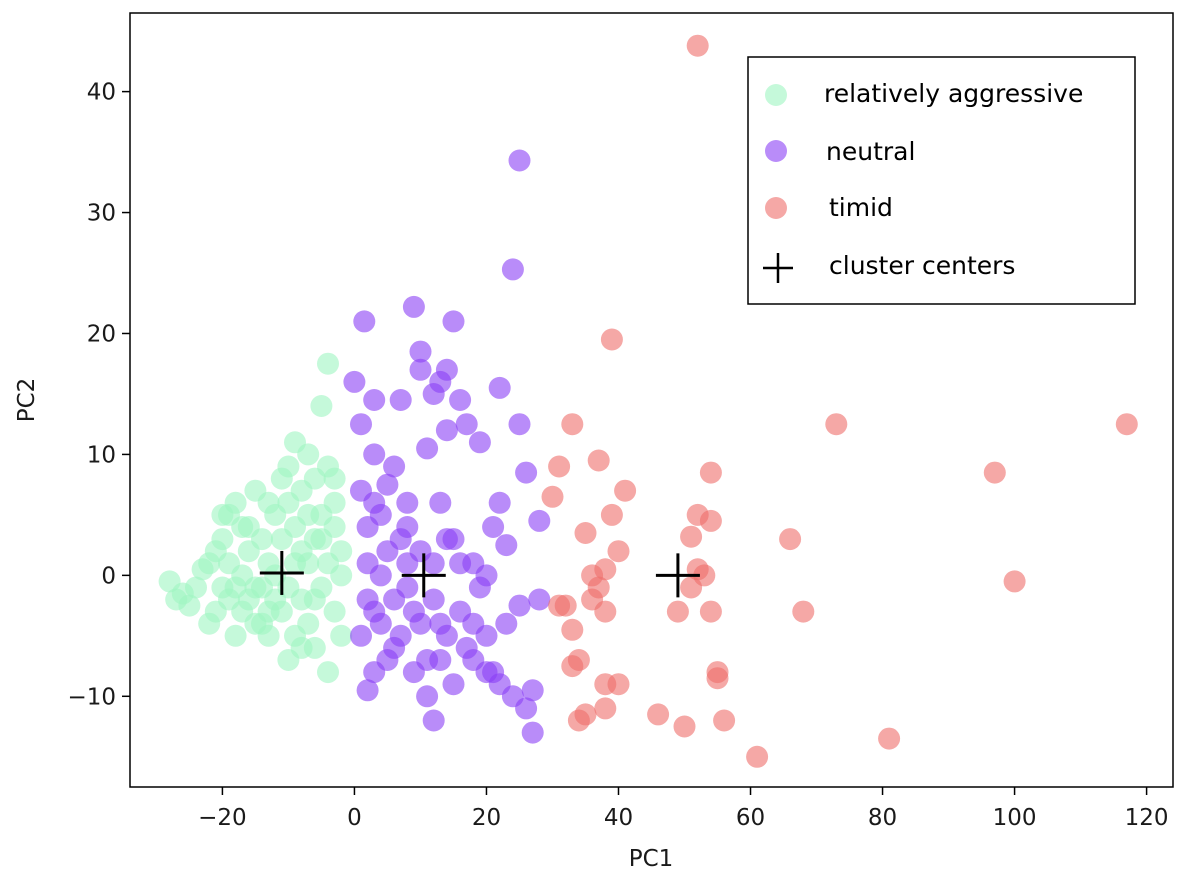 Image resolution: width=1194 pixels, height=876 pixels. What do you see at coordinates (618, 818) in the screenshot?
I see `x-tick-label: 40` at bounding box center [618, 818].